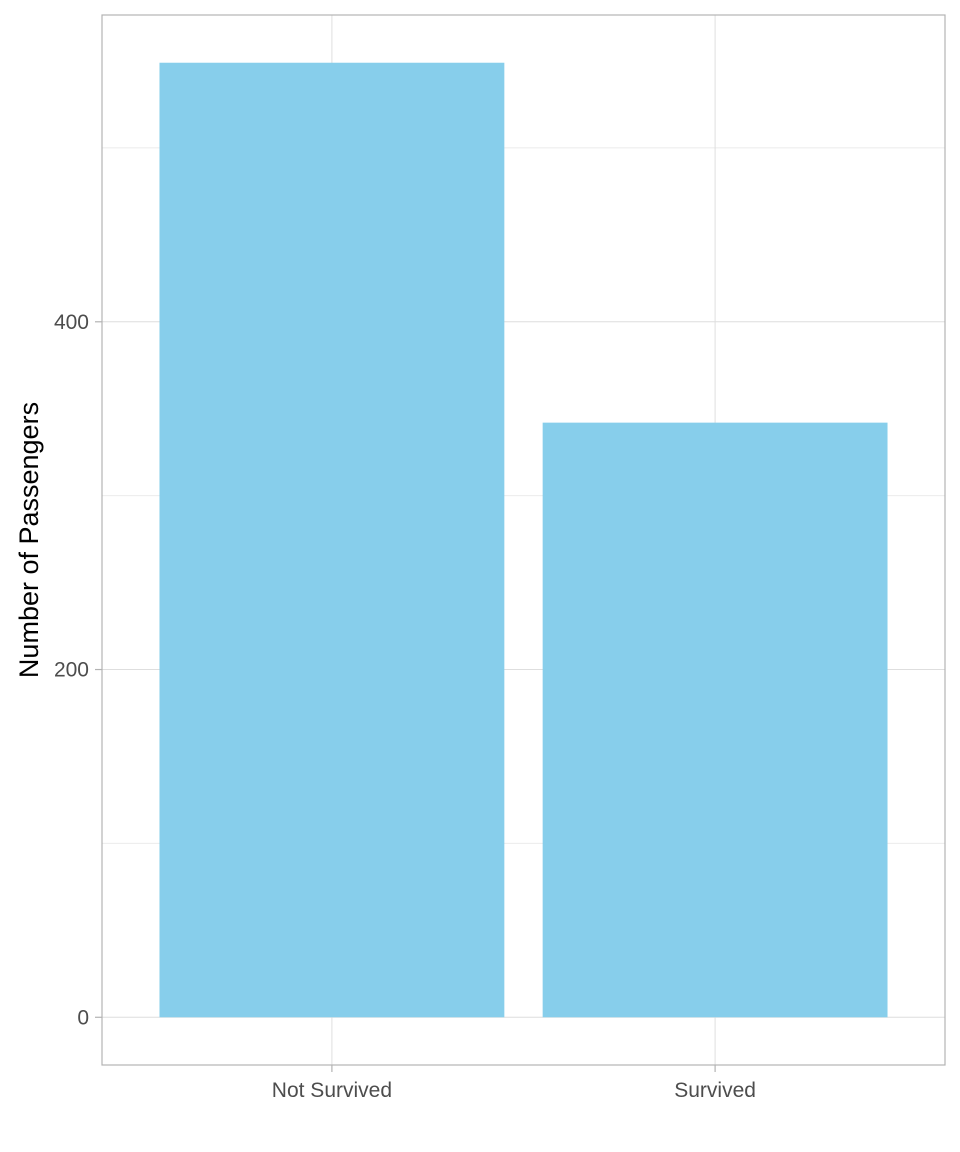 This screenshot has width=960, height=1152. What do you see at coordinates (29, 540) in the screenshot?
I see `y-axis-title: Number of Passengers` at bounding box center [29, 540].